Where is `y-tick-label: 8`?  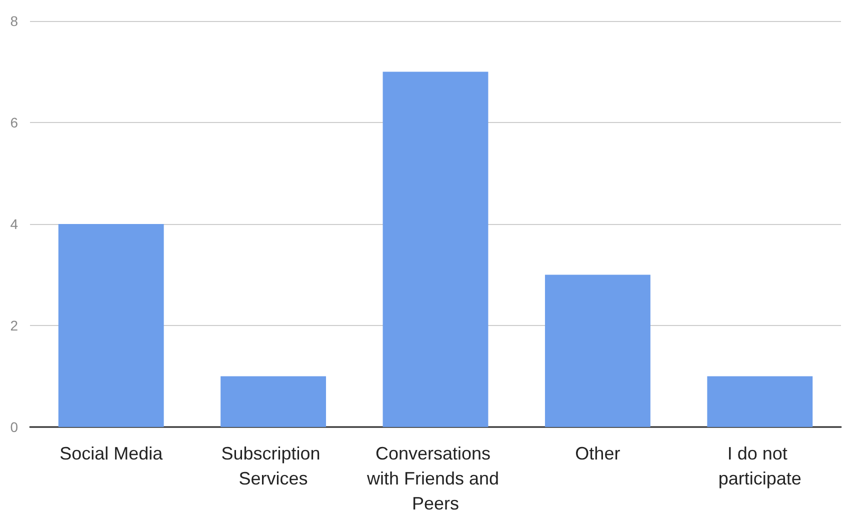 y-tick-label: 8 is located at coordinates (14, 21).